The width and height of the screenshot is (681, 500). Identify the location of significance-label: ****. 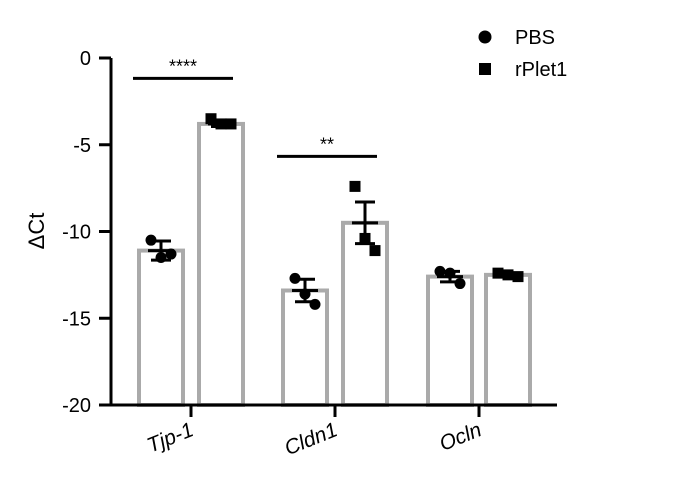
(183, 66).